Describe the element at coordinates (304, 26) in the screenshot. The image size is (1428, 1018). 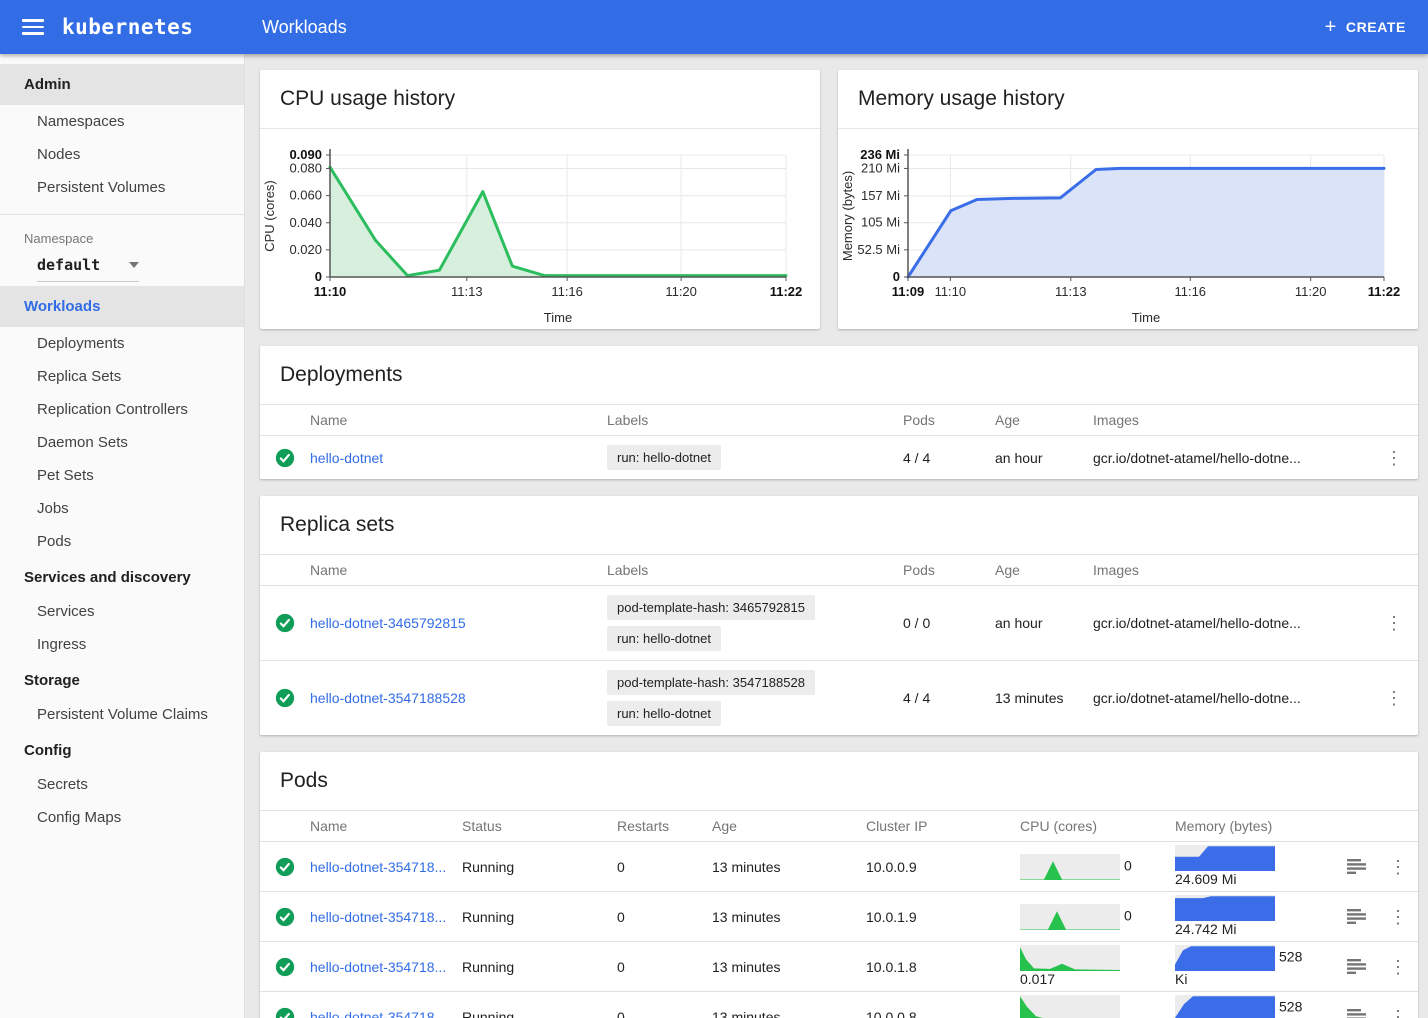
I see `page-title: Workloads` at that location.